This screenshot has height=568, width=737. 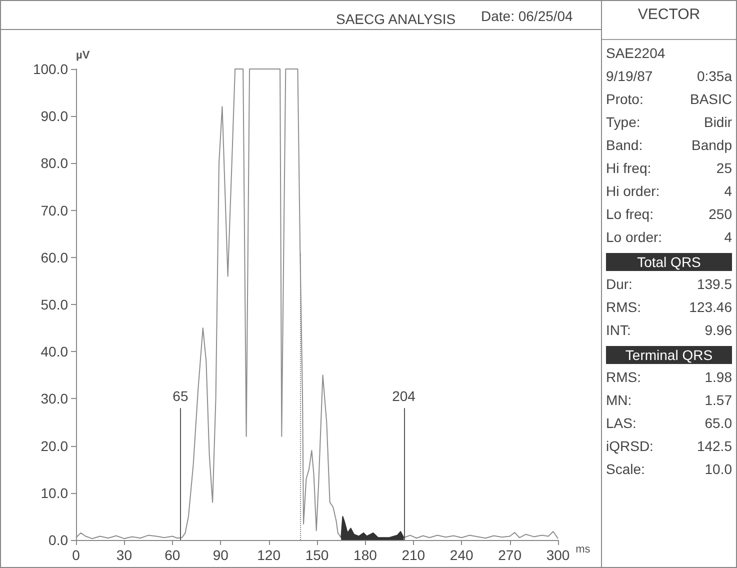 I want to click on text: Hi freq: 25, so click(x=669, y=168).